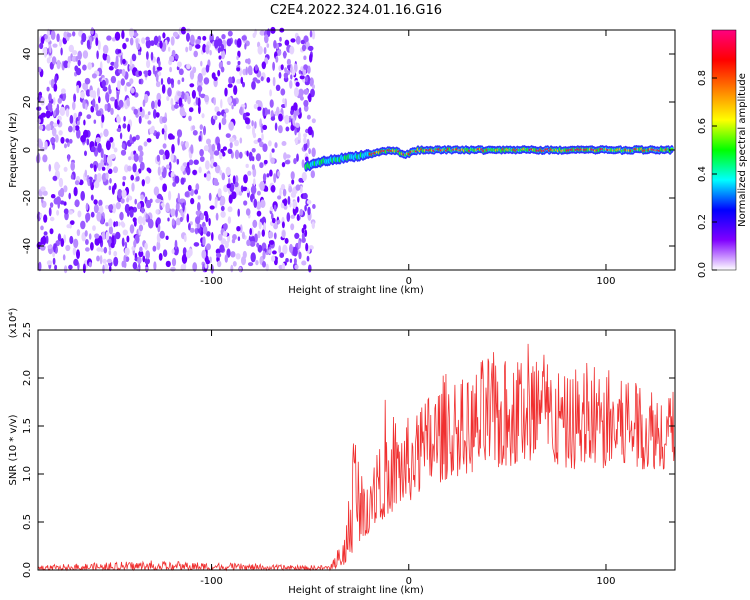 The image size is (750, 600). Describe the element at coordinates (211, 281) in the screenshot. I see `x-tick-label: -100` at that location.